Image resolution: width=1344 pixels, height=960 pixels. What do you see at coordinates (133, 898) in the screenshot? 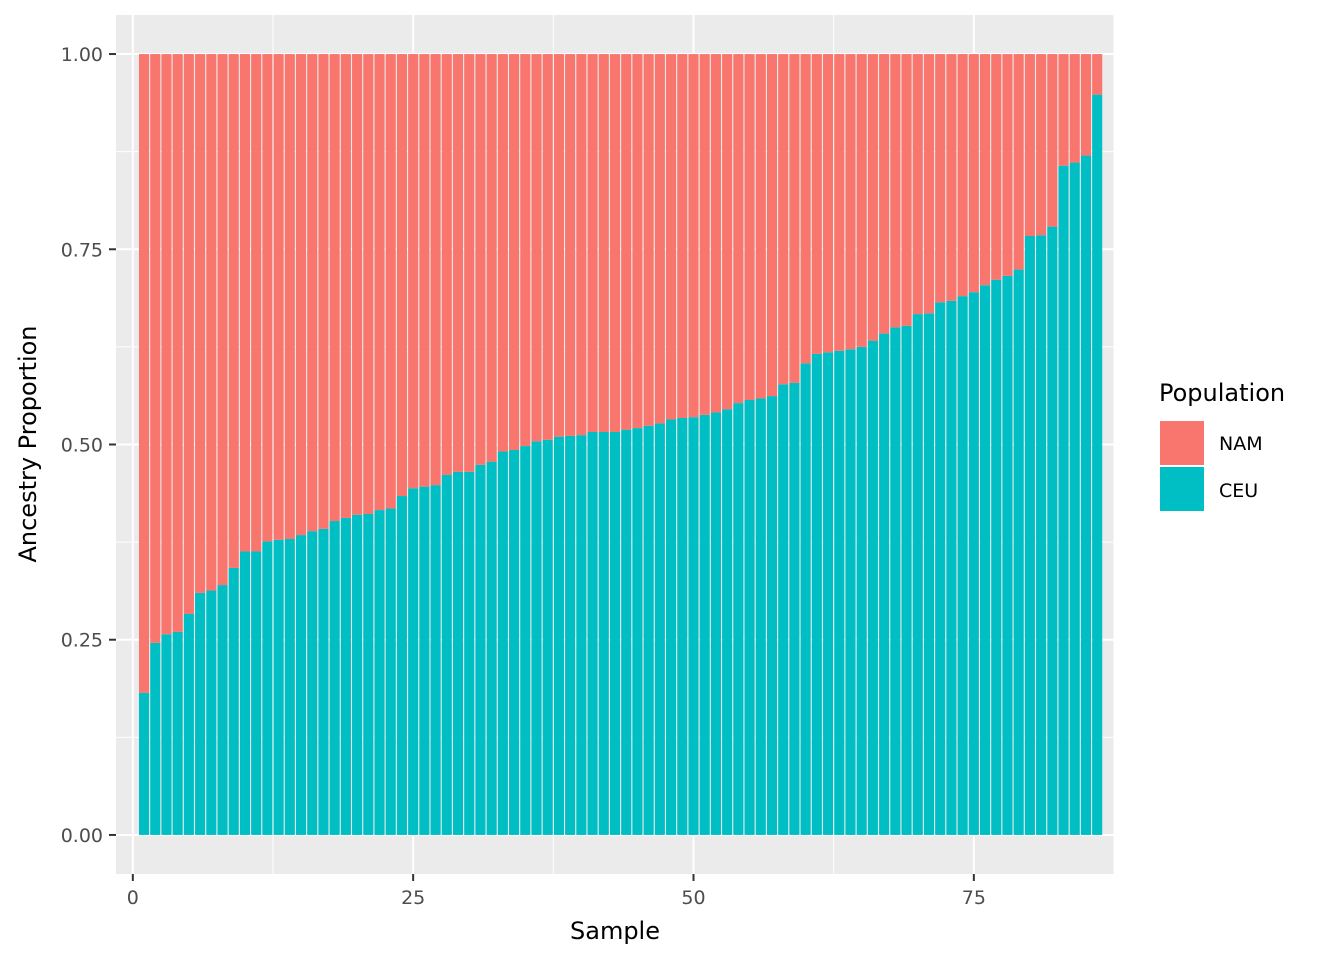
I see `x-tick-label: 0` at bounding box center [133, 898].